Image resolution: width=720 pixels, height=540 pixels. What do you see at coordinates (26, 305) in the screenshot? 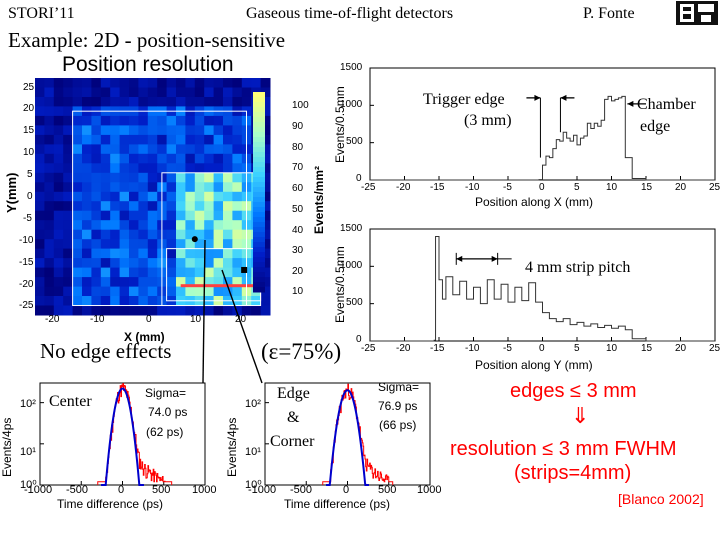
I see `heatmap-y-tick: -25` at bounding box center [26, 305].